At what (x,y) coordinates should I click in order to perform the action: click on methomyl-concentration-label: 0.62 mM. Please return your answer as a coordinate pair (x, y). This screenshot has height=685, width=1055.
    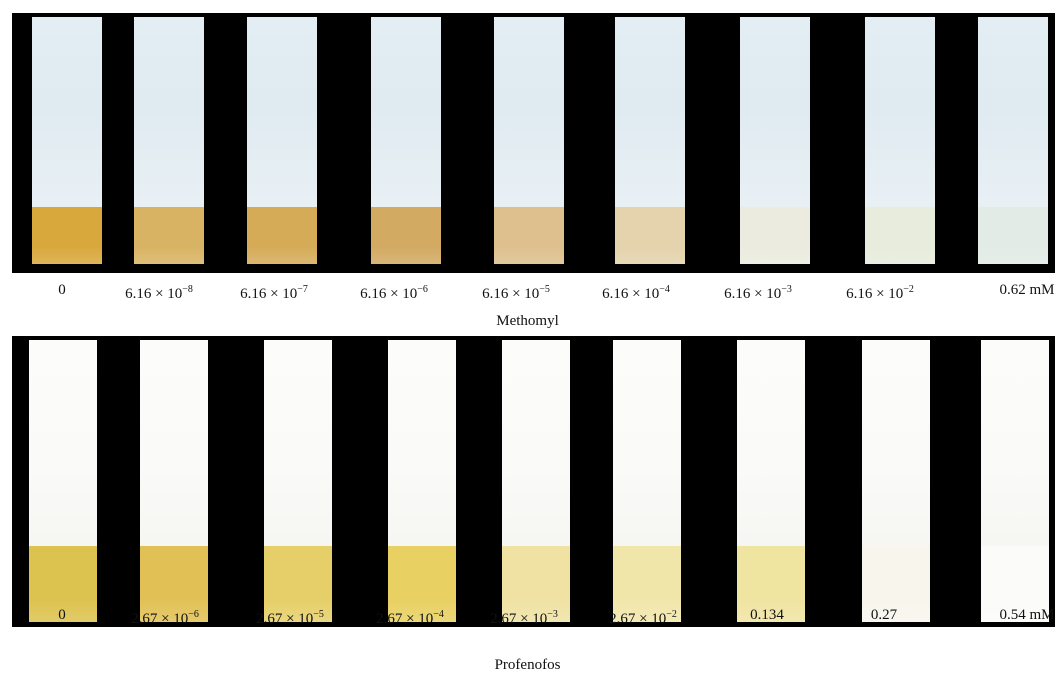
    Looking at the image, I should click on (1026, 290).